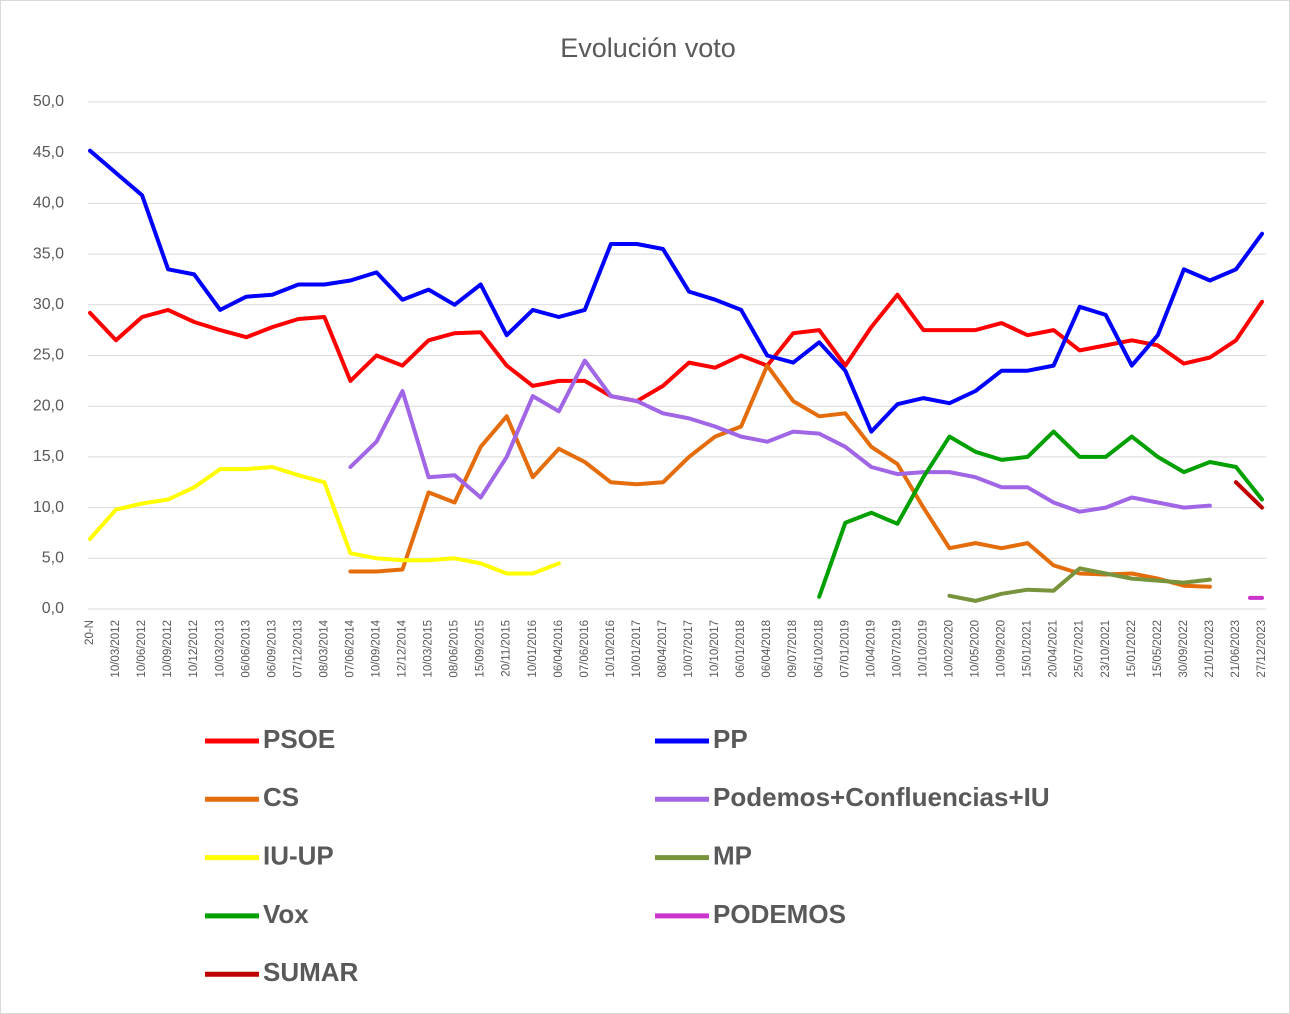 The width and height of the screenshot is (1290, 1014). Describe the element at coordinates (1106, 649) in the screenshot. I see `x-tick-label: 23/10/2021` at that location.